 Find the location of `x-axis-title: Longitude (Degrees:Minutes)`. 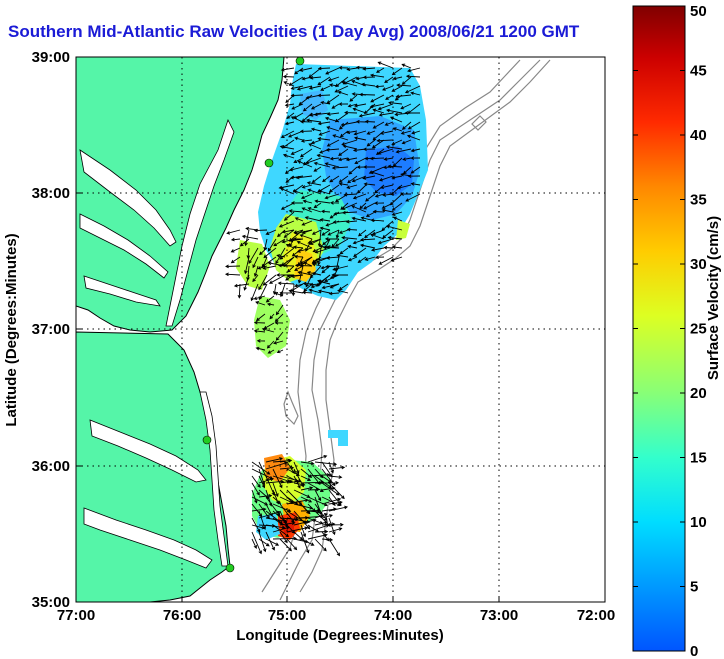

x-axis-title: Longitude (Degrees:Minutes) is located at coordinates (340, 635).